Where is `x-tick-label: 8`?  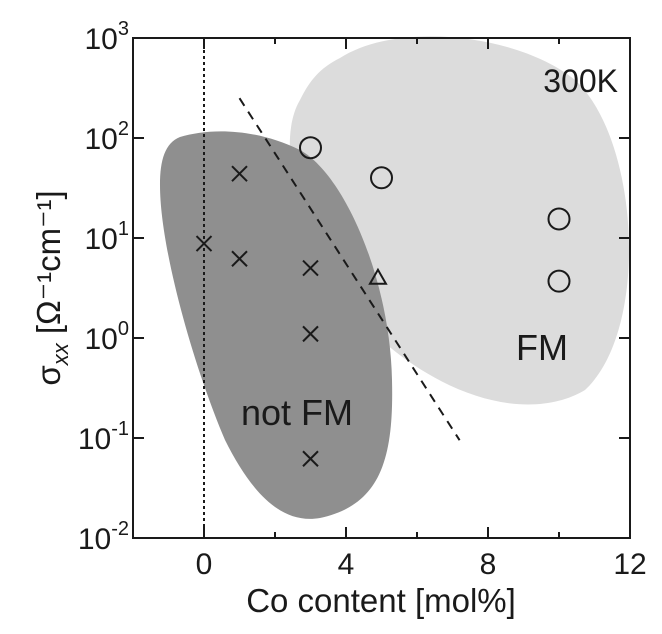
x-tick-label: 8 is located at coordinates (488, 564).